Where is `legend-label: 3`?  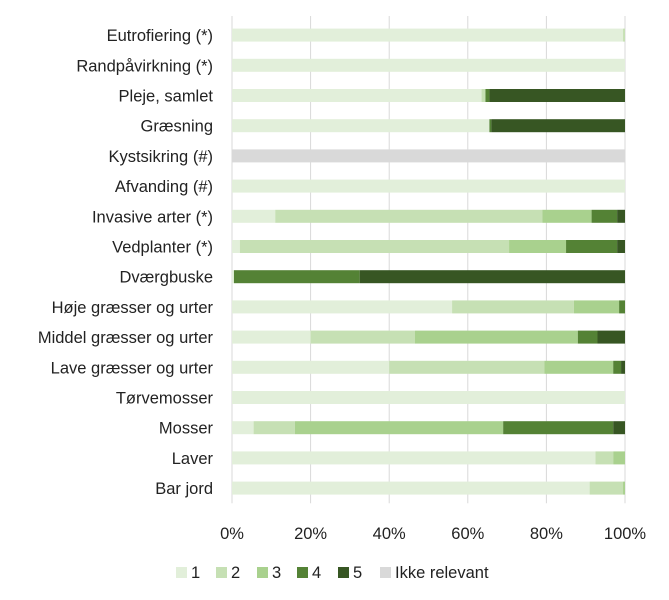
legend-label: 3 is located at coordinates (276, 573).